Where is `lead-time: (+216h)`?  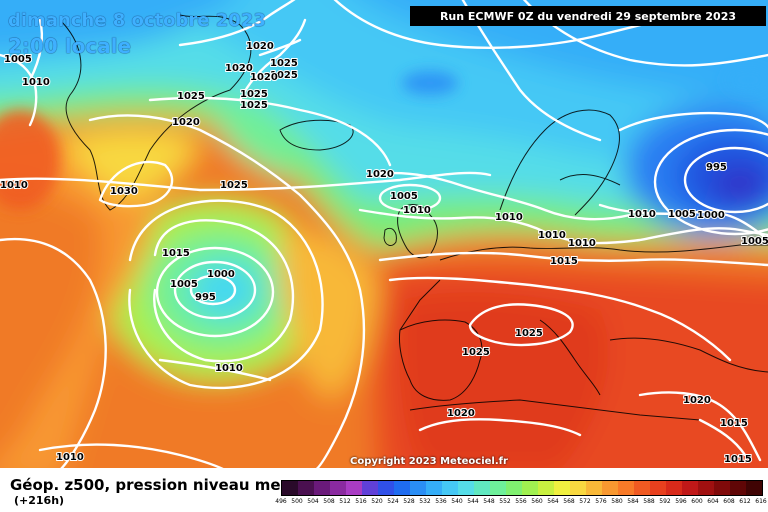
lead-time: (+216h) is located at coordinates (39, 500).